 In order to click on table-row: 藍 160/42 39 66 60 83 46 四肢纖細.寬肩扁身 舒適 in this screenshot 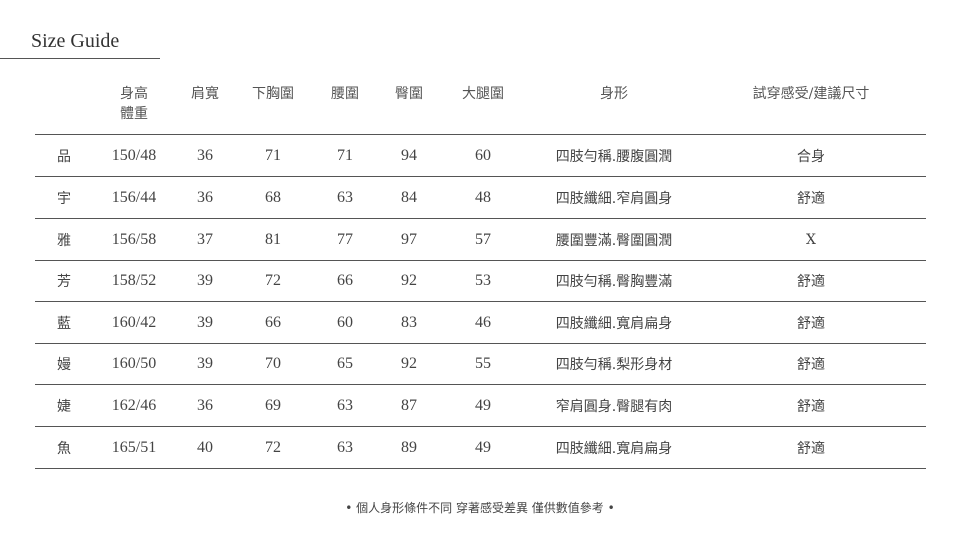, I will do `click(480, 322)`.